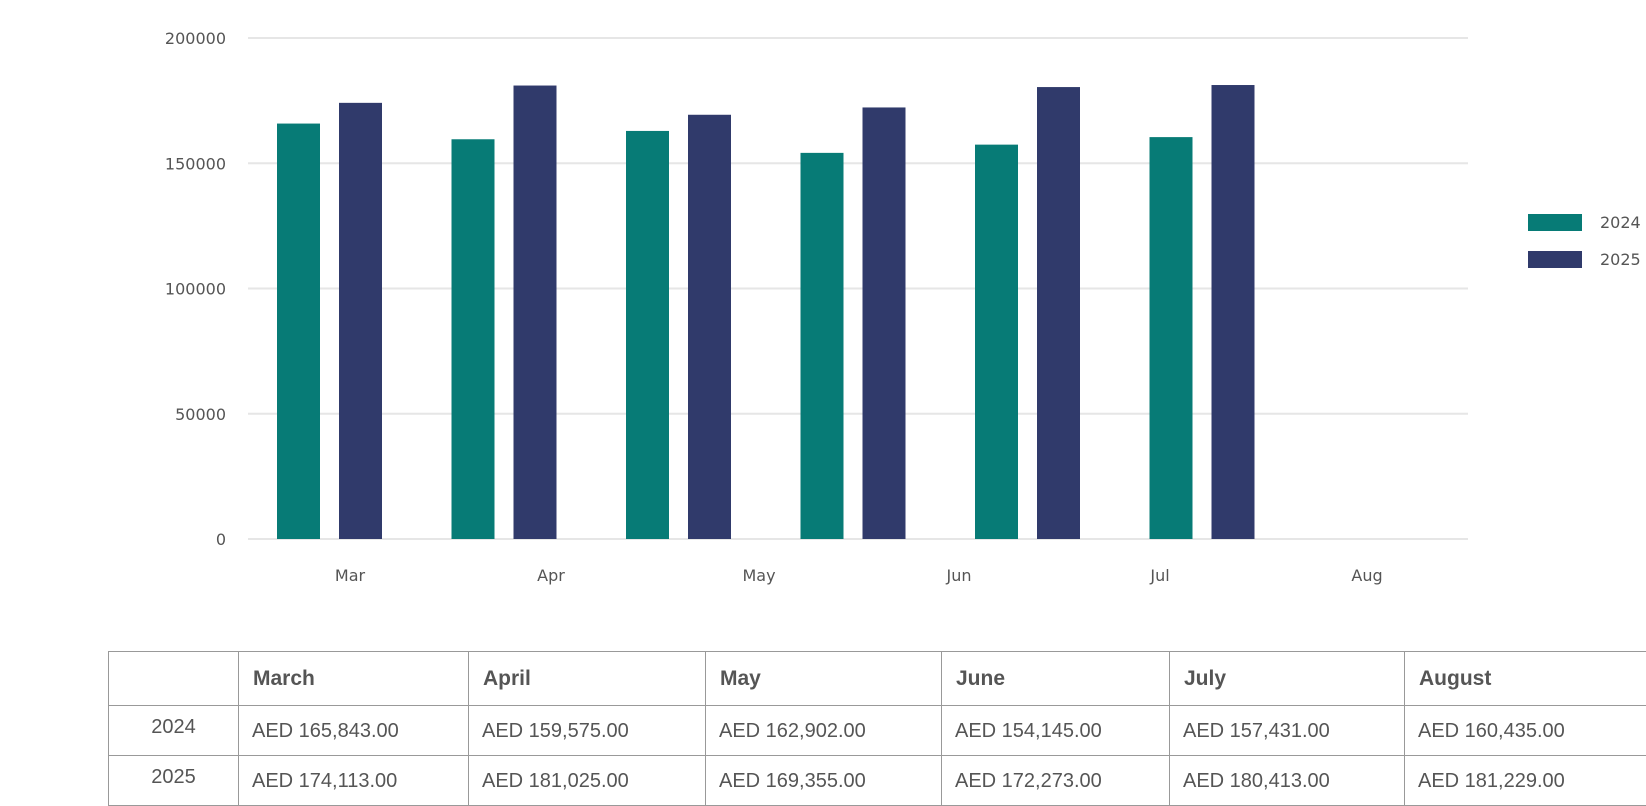 The width and height of the screenshot is (1646, 806). What do you see at coordinates (587, 781) in the screenshot?
I see `table-cell: AED 181,025.00` at bounding box center [587, 781].